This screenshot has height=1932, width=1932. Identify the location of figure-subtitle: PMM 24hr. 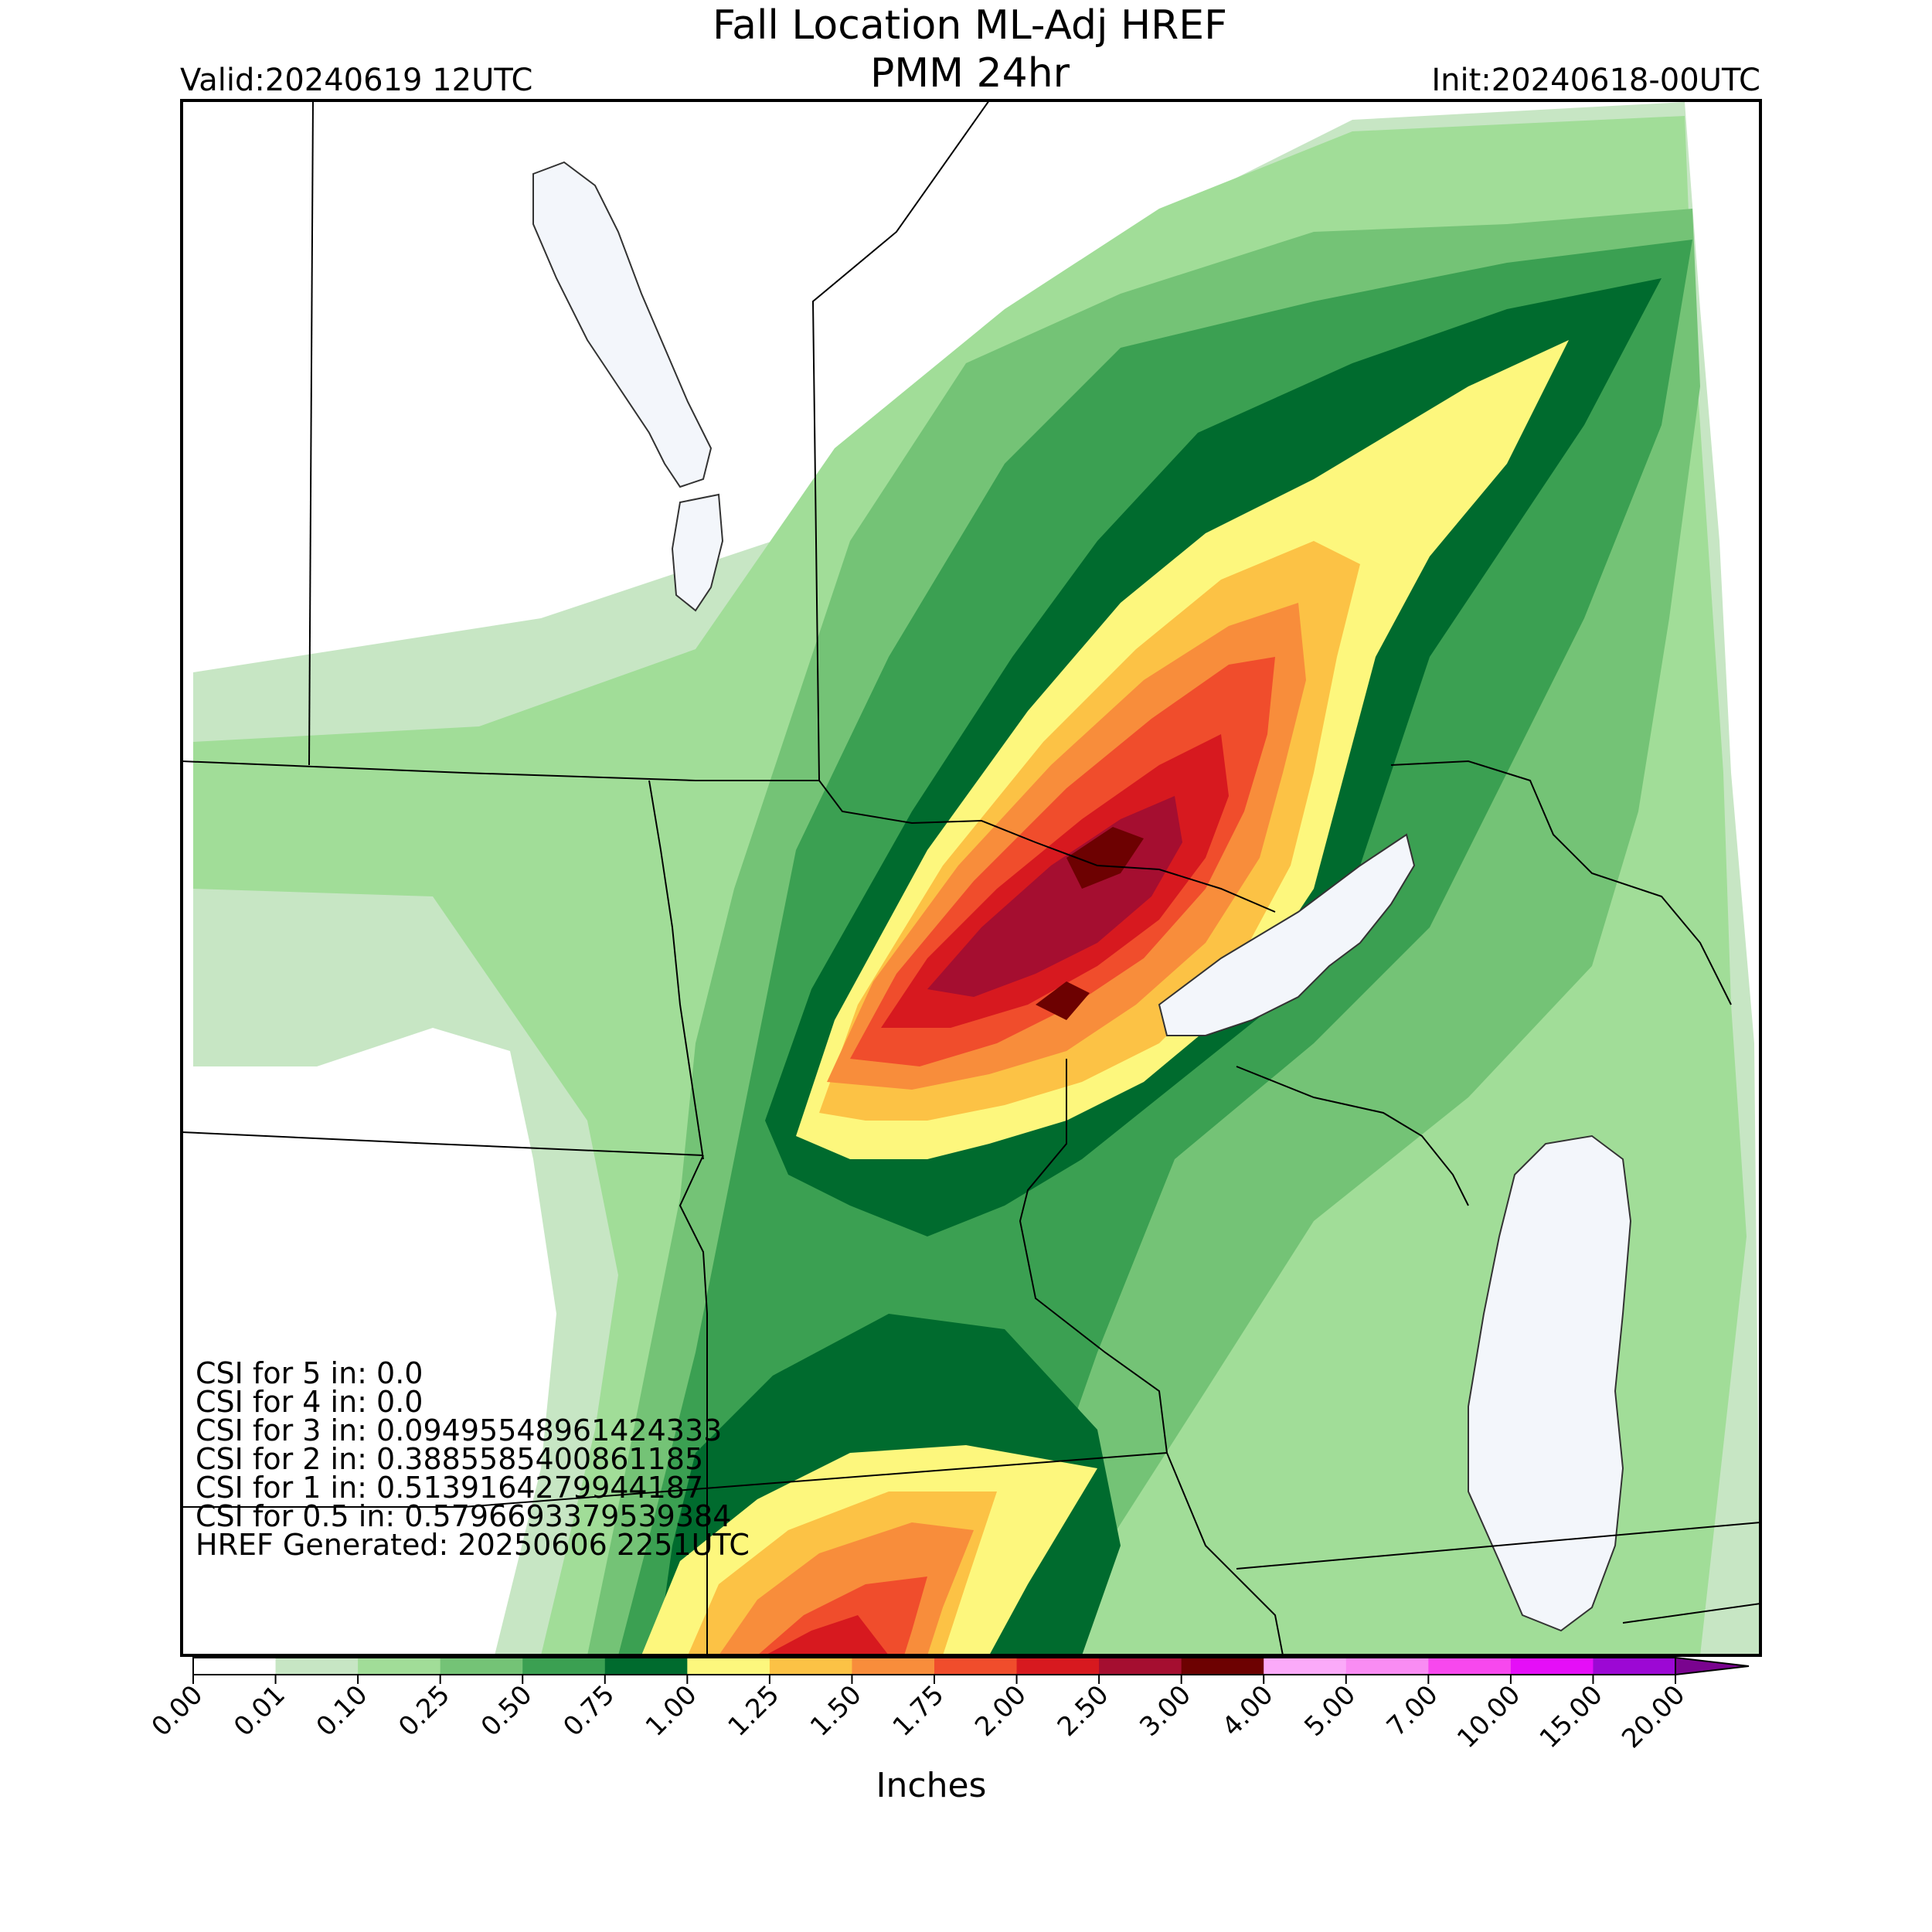
(970, 74).